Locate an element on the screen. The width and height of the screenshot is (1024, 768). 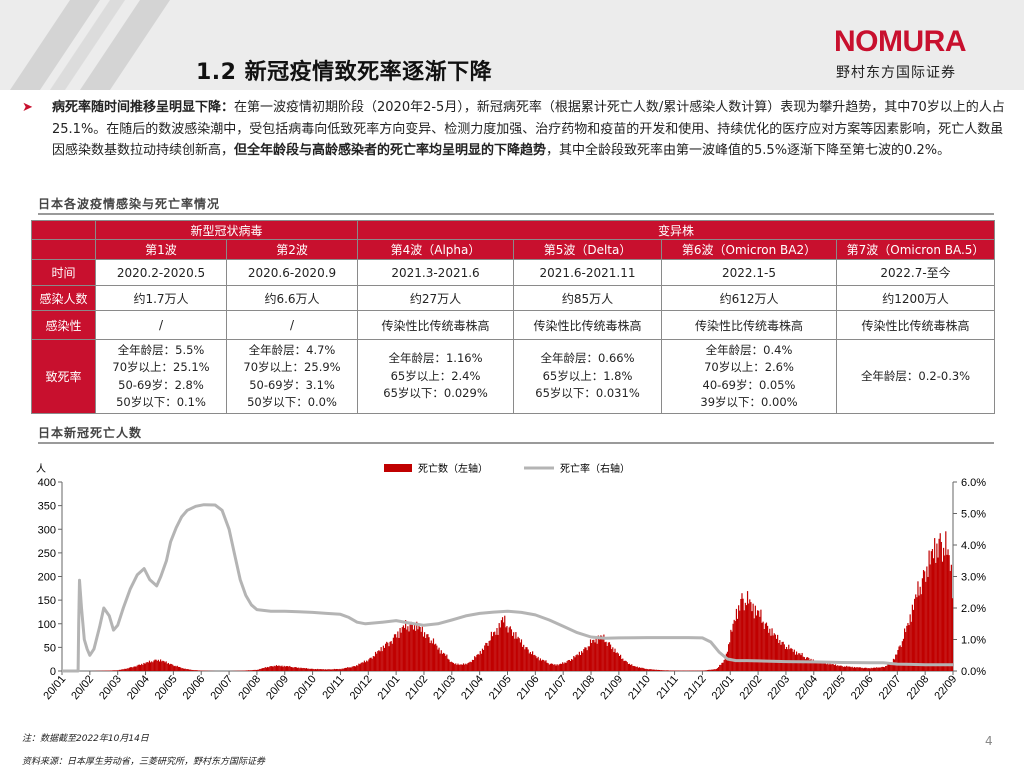
row-label: 感染性 is located at coordinates (63, 325).